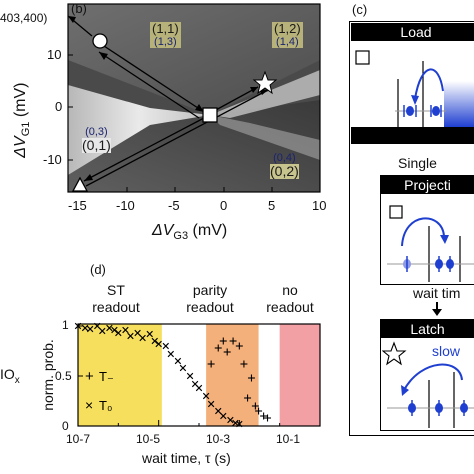 This screenshot has height=474, width=474. I want to click on x-tick: 0, so click(224, 205).